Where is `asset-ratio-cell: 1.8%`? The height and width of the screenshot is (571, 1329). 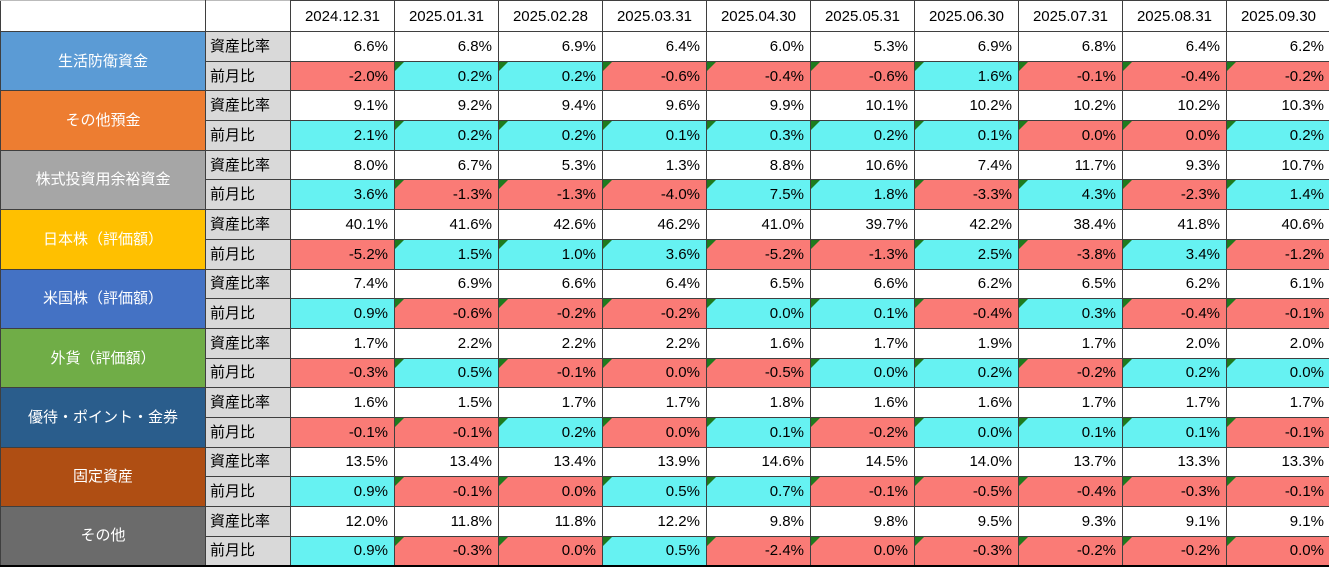 asset-ratio-cell: 1.8% is located at coordinates (758, 402).